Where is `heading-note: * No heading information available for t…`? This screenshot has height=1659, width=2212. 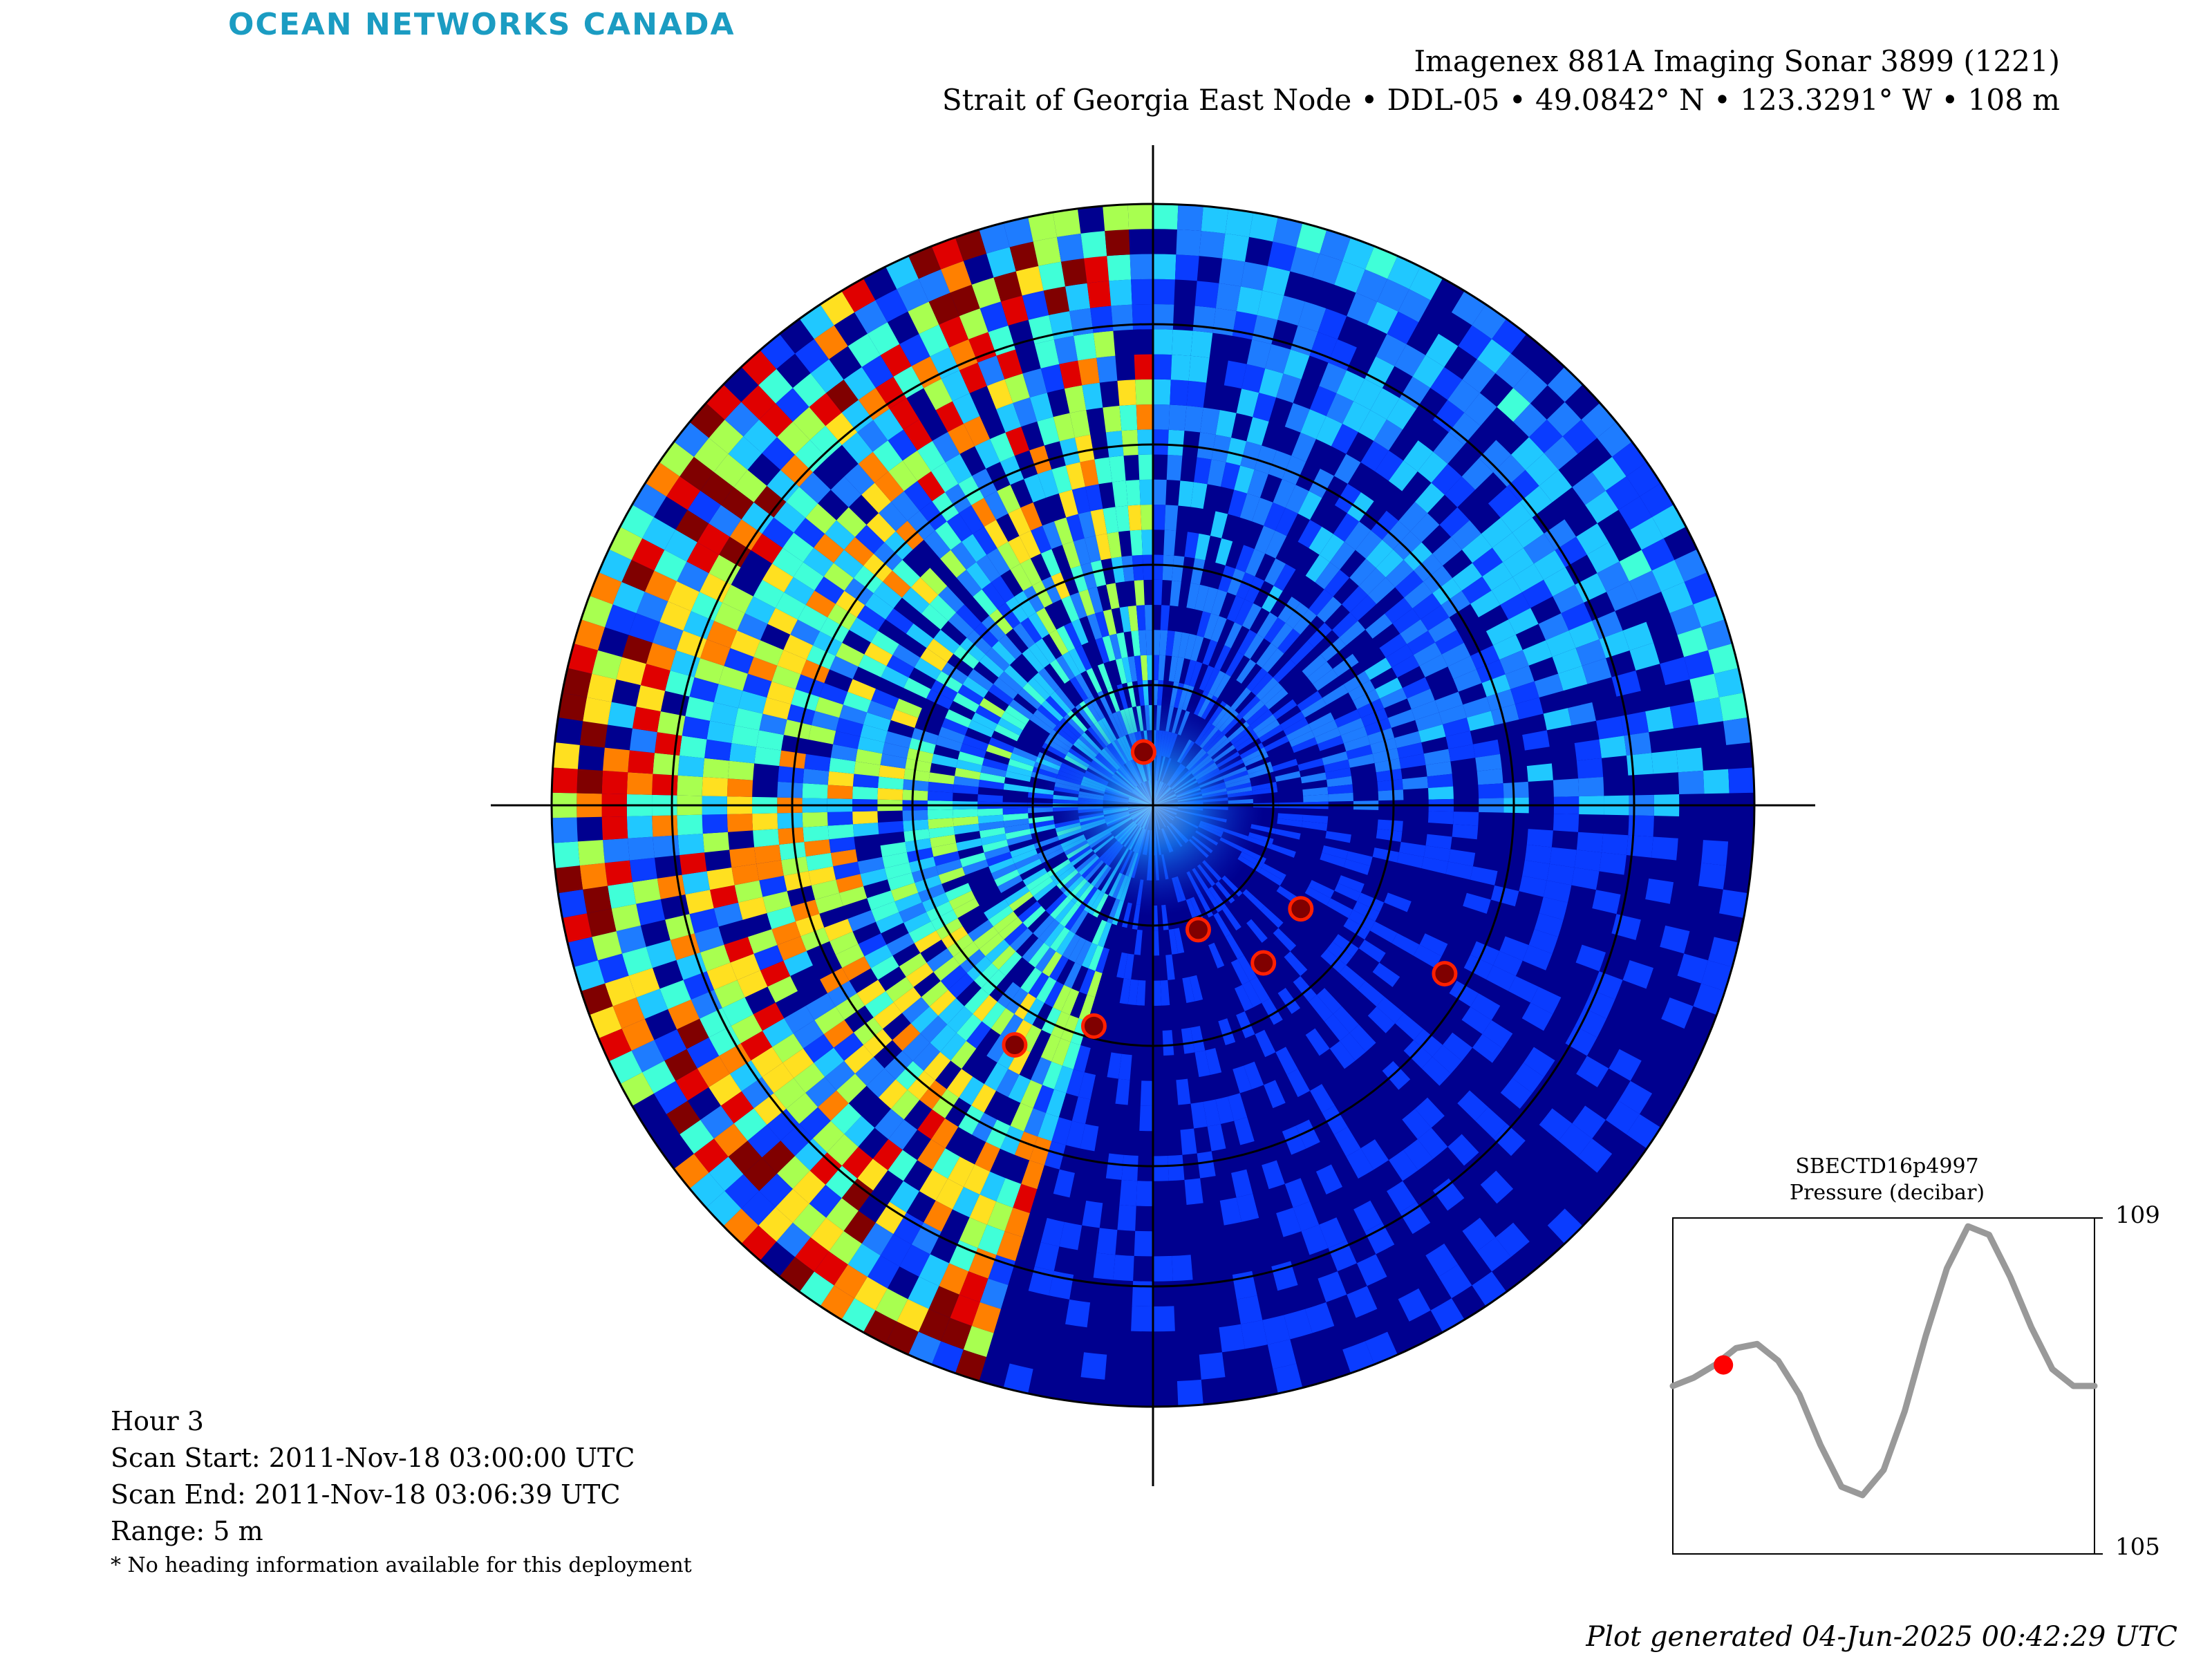 heading-note: * No heading information available for t… is located at coordinates (401, 1565).